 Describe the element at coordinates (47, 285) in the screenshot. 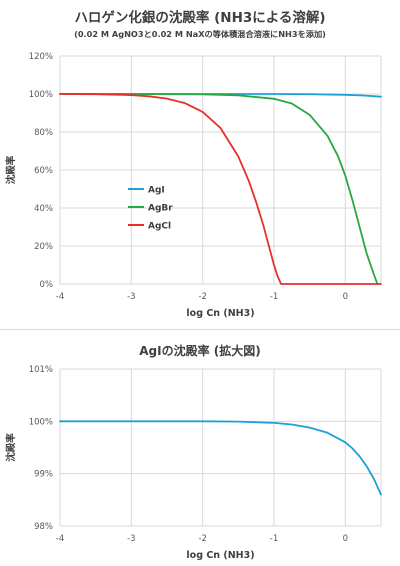

I see `chart1-ytick-label: 0%` at that location.